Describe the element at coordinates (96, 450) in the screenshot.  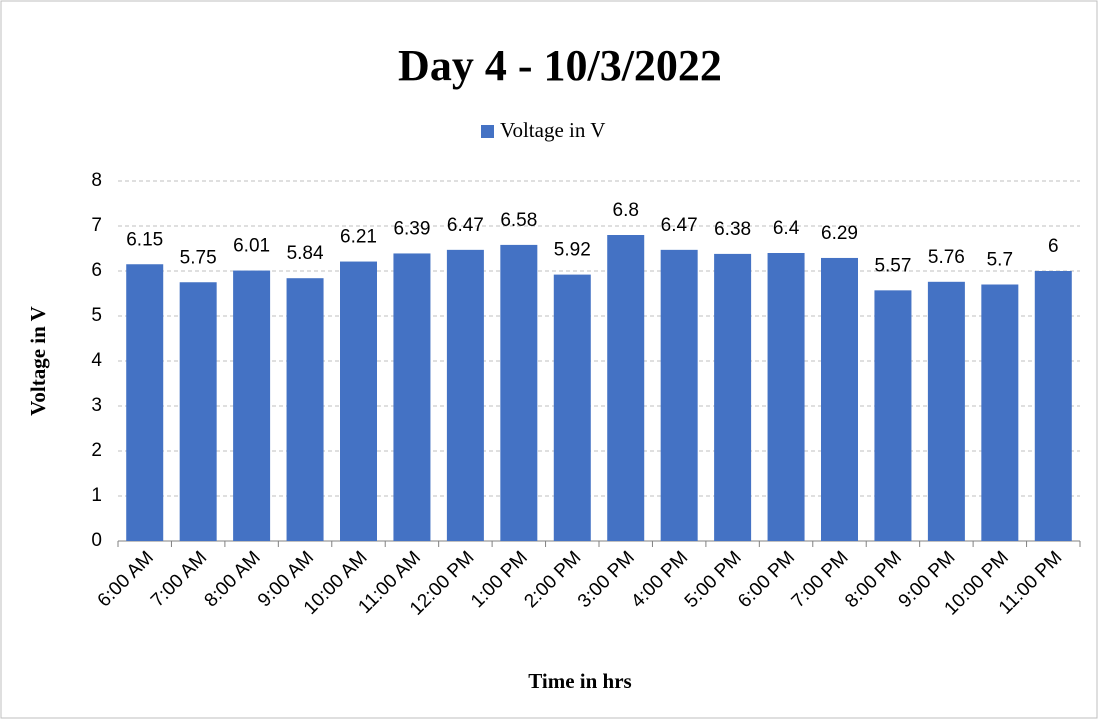
I see `y-tick-label: 2` at that location.